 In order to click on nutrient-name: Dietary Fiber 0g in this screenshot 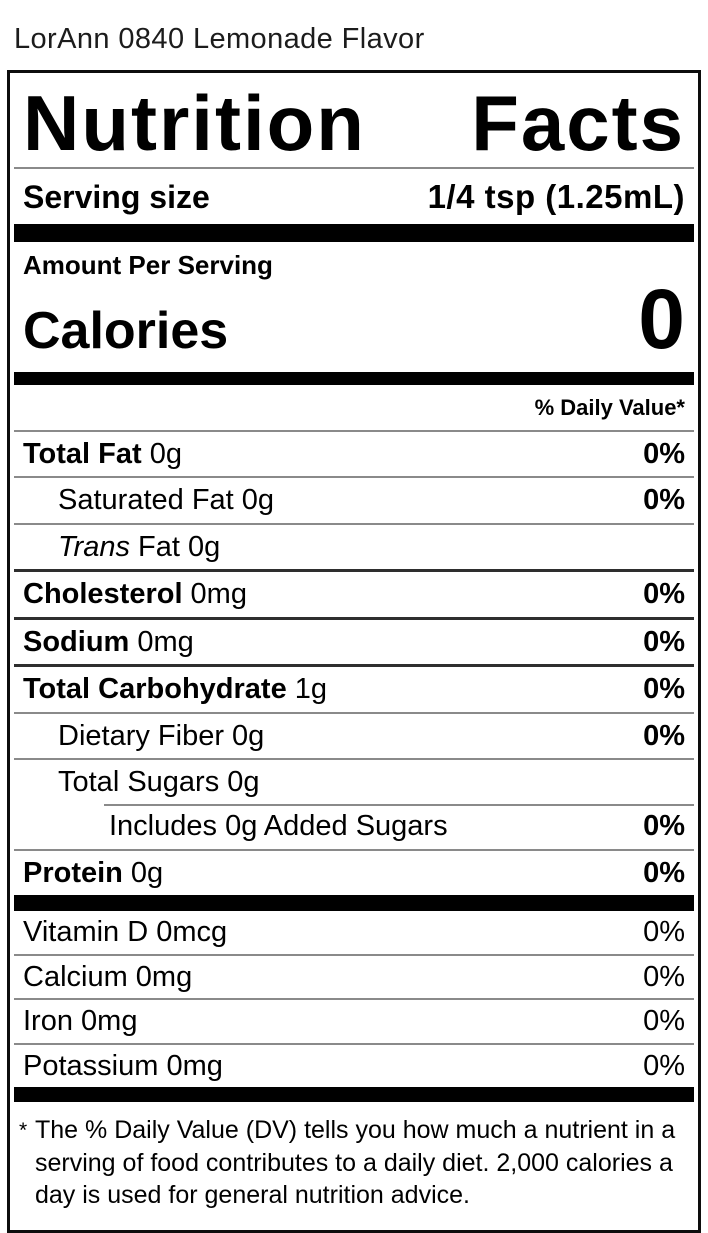, I will do `click(161, 735)`.